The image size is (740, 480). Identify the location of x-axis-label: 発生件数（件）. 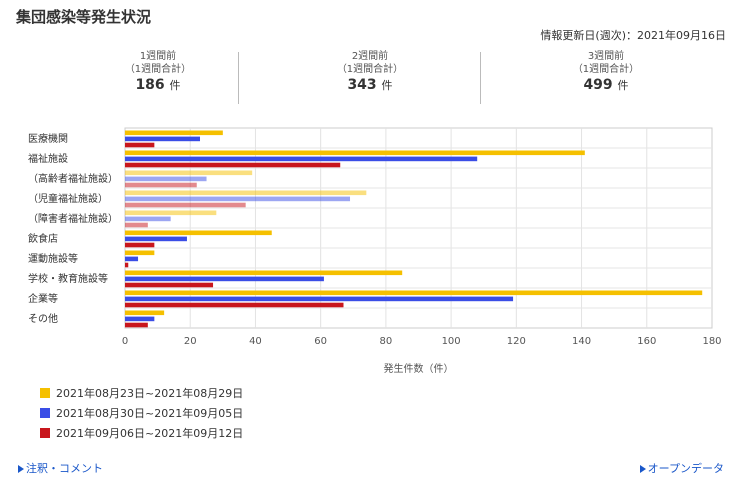
(419, 368).